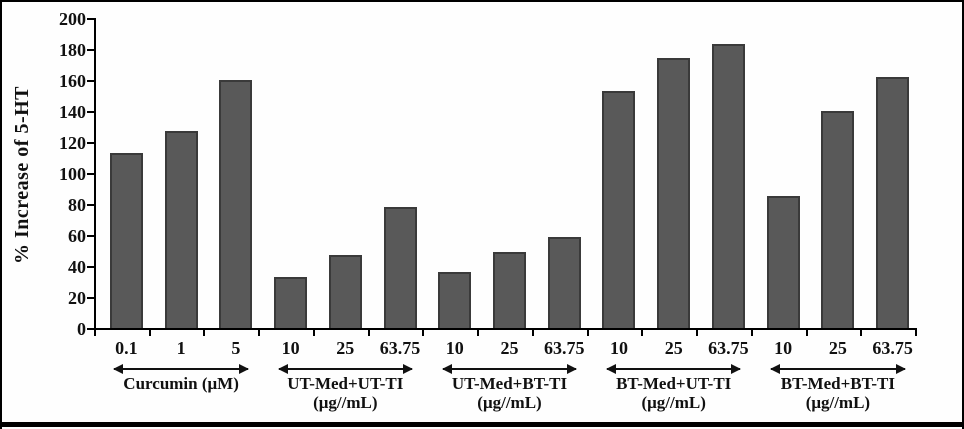 Image resolution: width=964 pixels, height=429 pixels. Describe the element at coordinates (22, 175) in the screenshot. I see `y-axis-title: % Increase of 5-HT` at that location.